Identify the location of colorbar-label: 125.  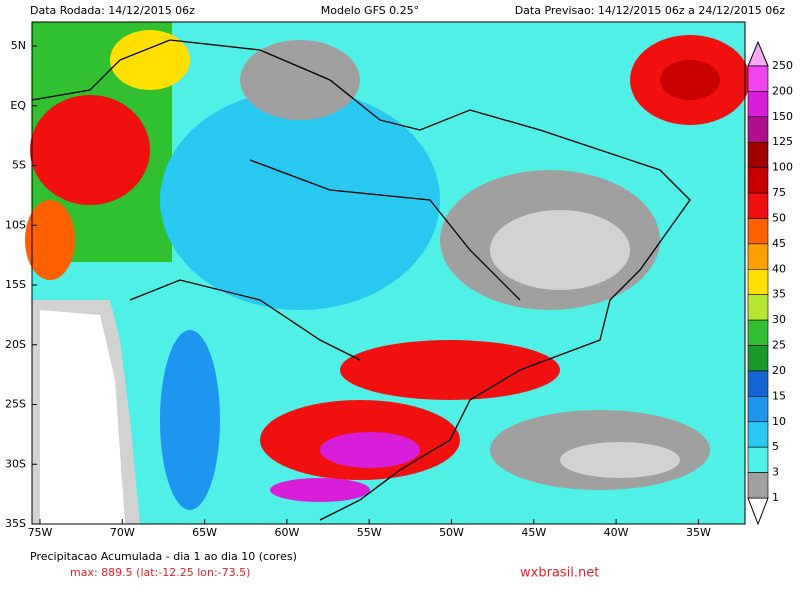
(782, 141).